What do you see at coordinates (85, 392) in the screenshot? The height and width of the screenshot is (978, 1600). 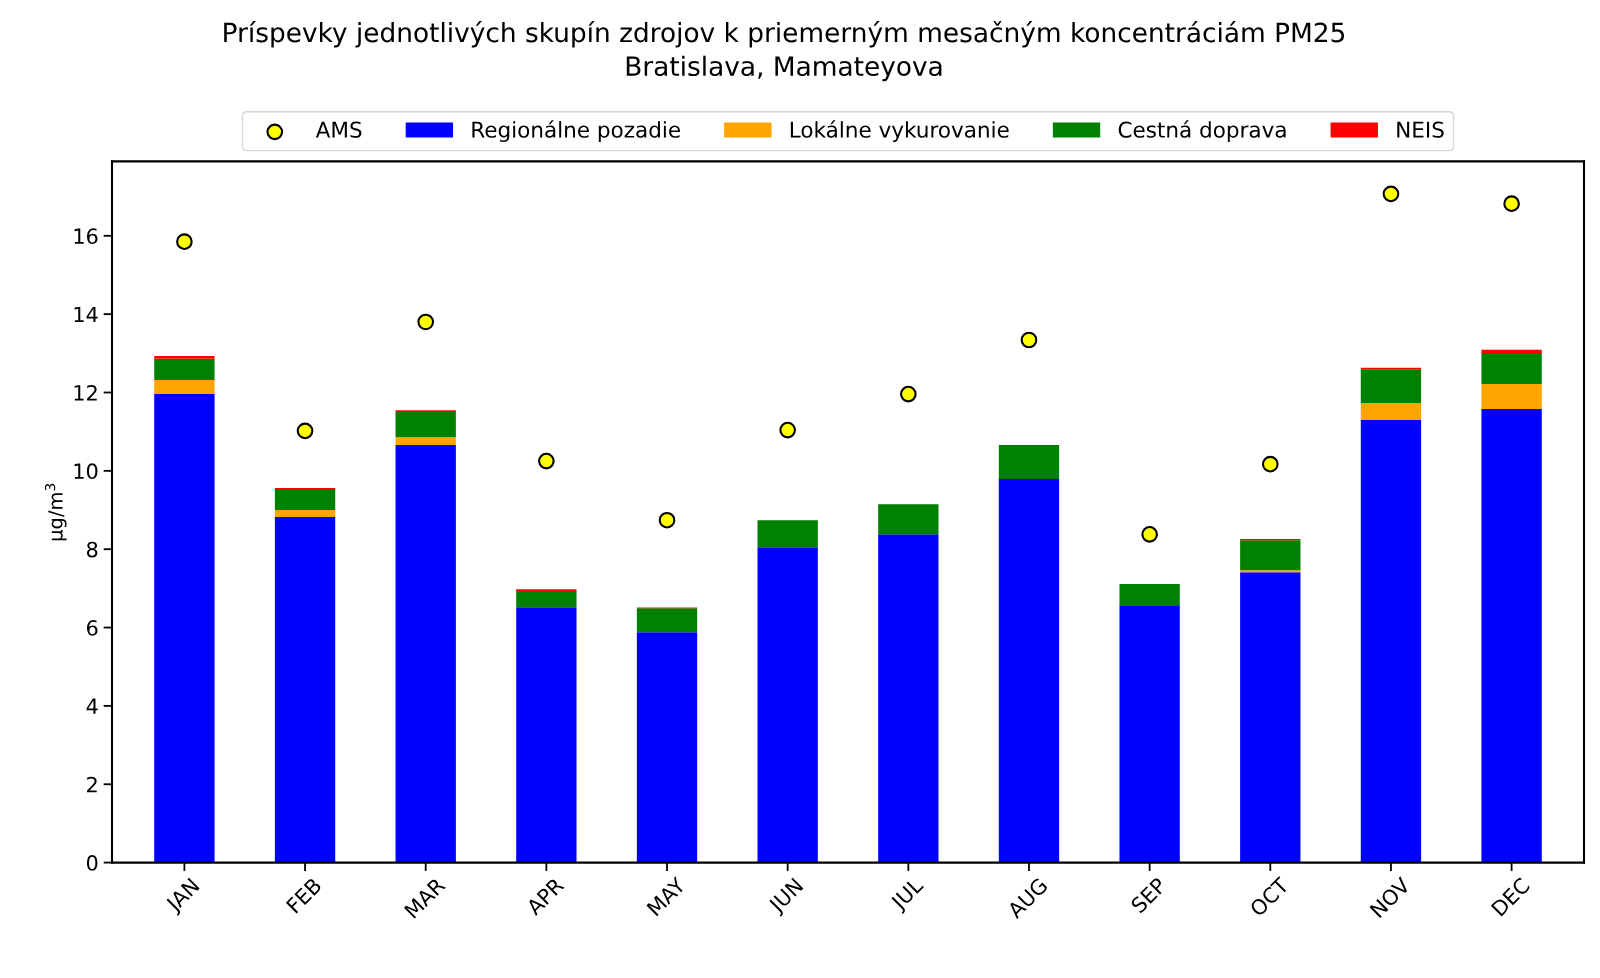 I see `y-tick-label: 12` at bounding box center [85, 392].